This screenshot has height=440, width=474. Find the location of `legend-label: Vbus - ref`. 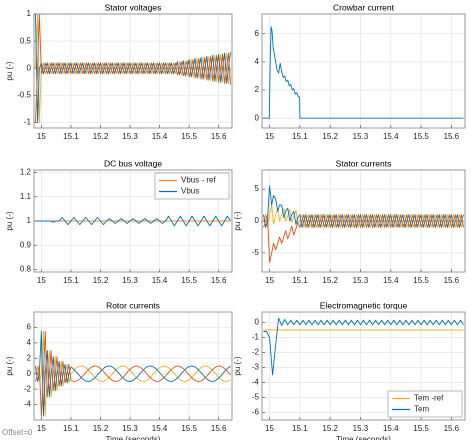

legend-label: Vbus - ref is located at coordinates (198, 180).